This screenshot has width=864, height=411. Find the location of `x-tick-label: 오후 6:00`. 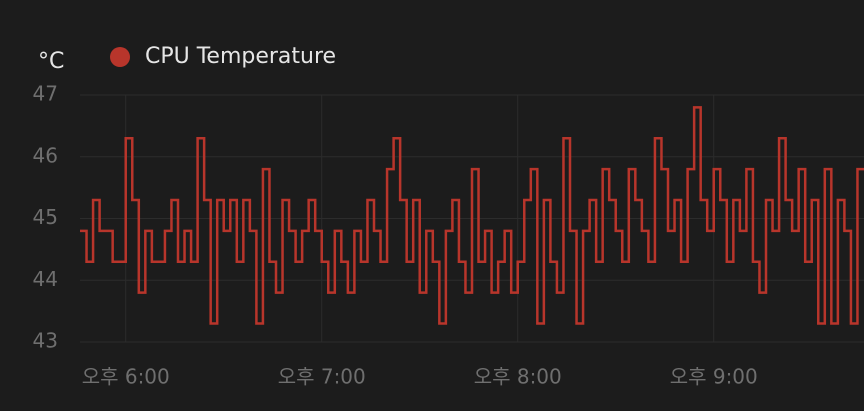

x-tick-label: 오후 6:00 is located at coordinates (126, 377).